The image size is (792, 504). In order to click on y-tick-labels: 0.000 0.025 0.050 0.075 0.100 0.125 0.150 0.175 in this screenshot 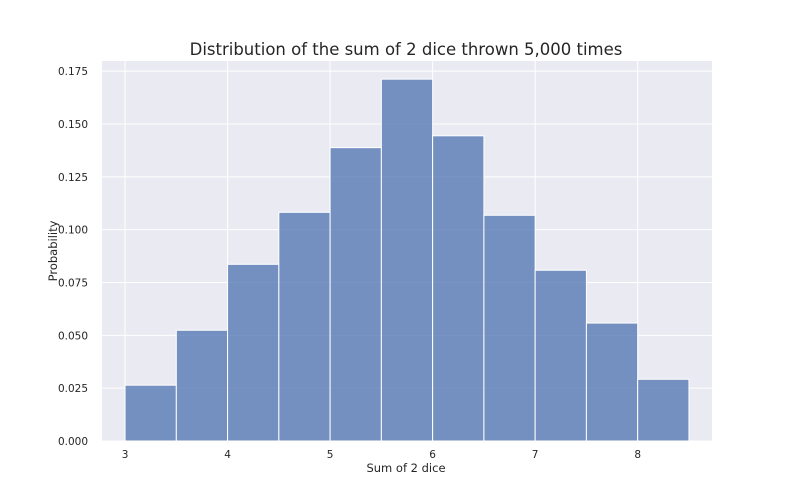, I will do `click(73, 257)`.